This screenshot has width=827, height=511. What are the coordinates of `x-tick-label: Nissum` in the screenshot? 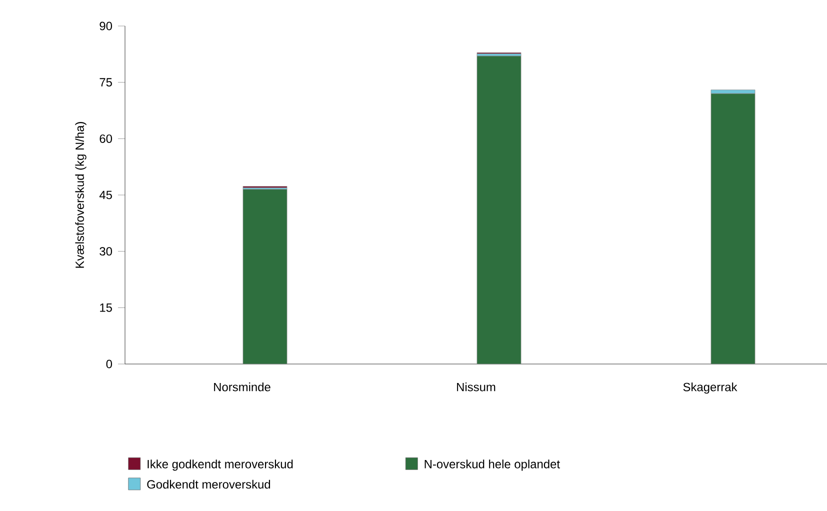 It's located at (476, 387).